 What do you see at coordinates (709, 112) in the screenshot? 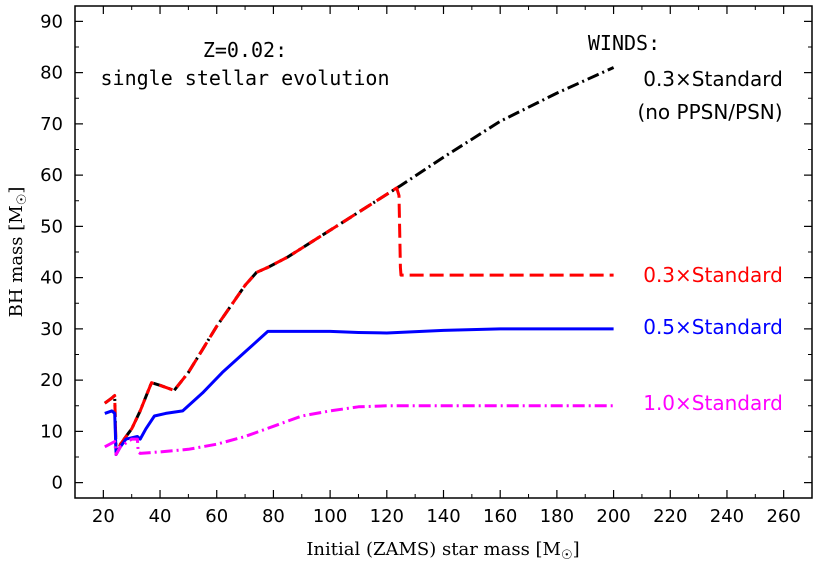
I see `series-label-0-1: (no PPSN/PSN)` at bounding box center [709, 112].